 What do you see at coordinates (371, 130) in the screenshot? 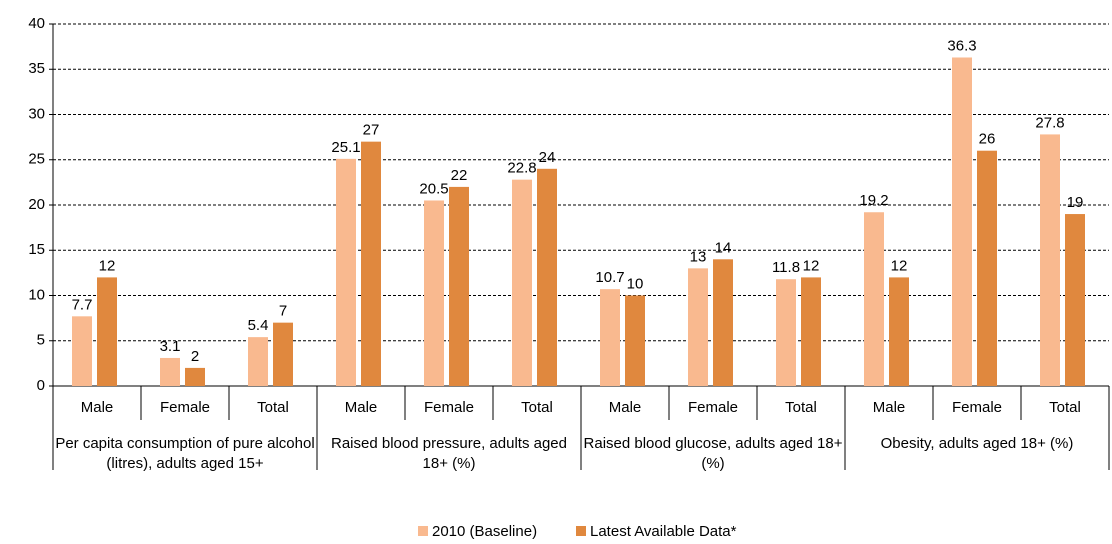
I see `data-label: 27` at bounding box center [371, 130].